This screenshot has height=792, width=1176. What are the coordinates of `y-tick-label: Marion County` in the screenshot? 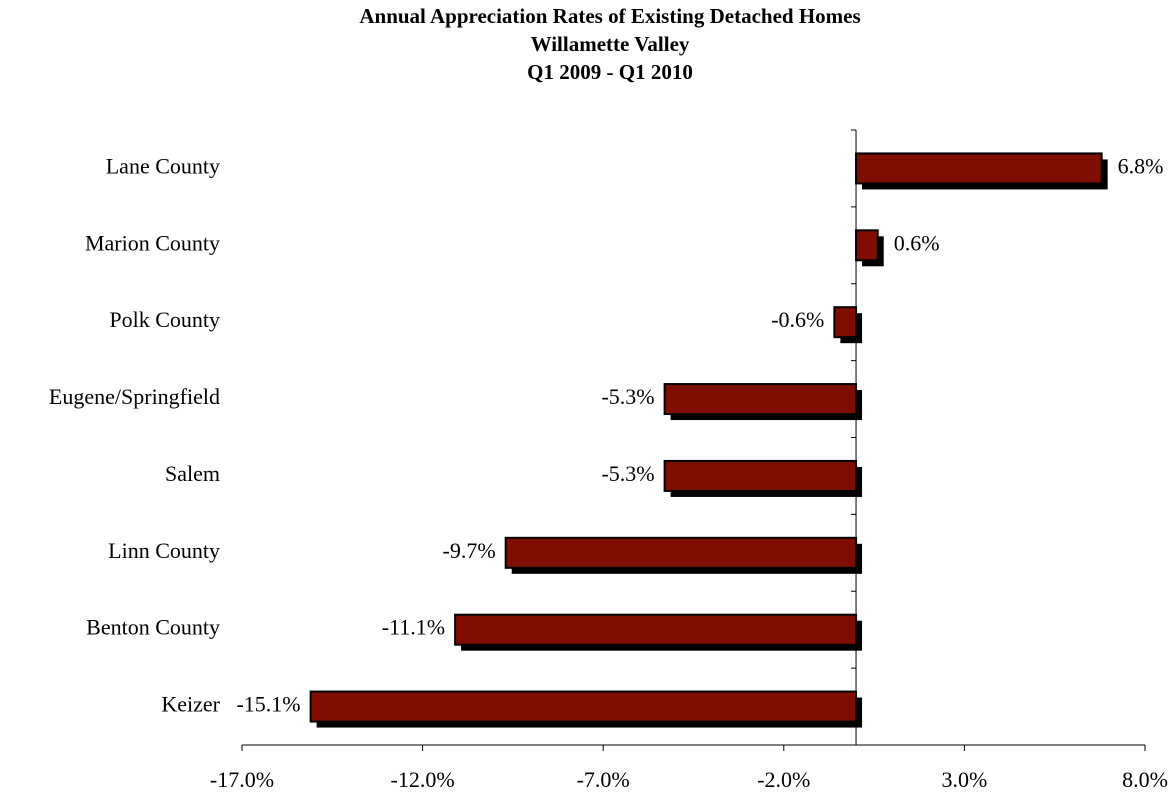 It's located at (152, 242).